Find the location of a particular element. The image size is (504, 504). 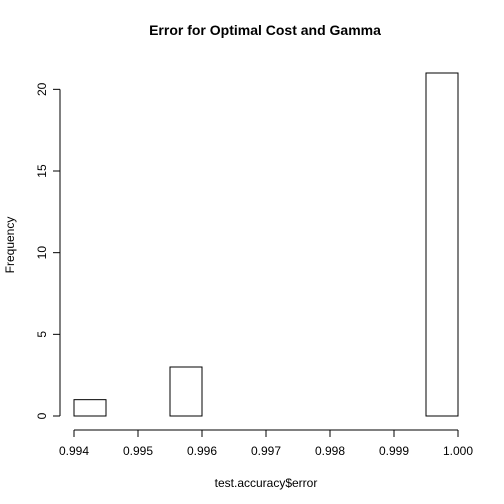

y-tick-label: 0 is located at coordinates (42, 415).